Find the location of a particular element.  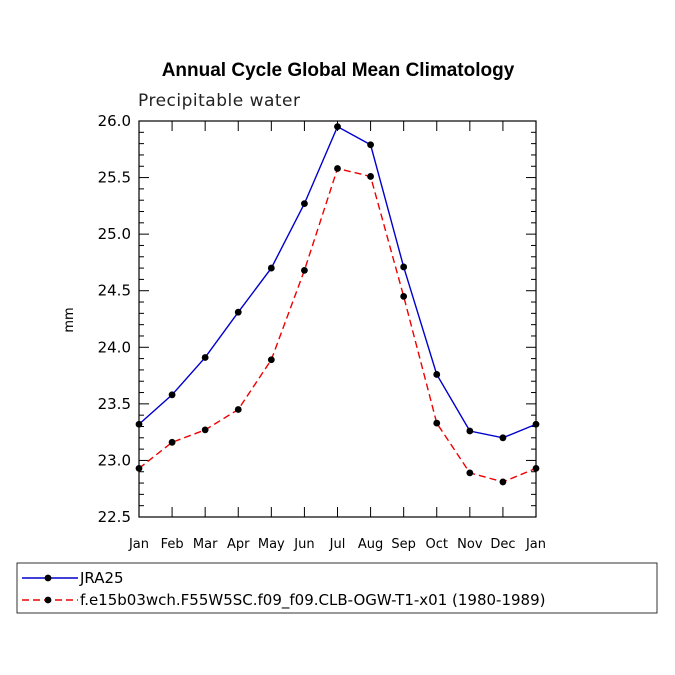

x-tick-label: May is located at coordinates (271, 544).